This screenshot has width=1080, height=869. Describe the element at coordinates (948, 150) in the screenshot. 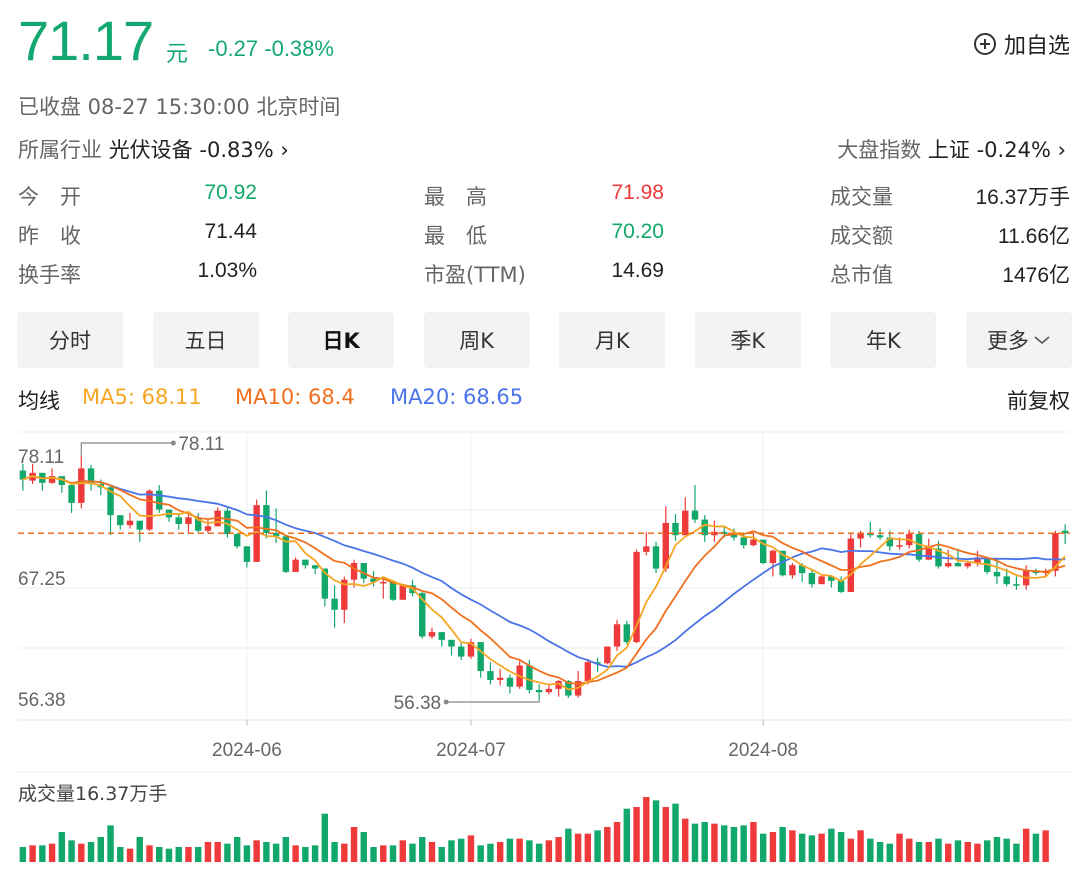

I see `index-name: 上证` at that location.